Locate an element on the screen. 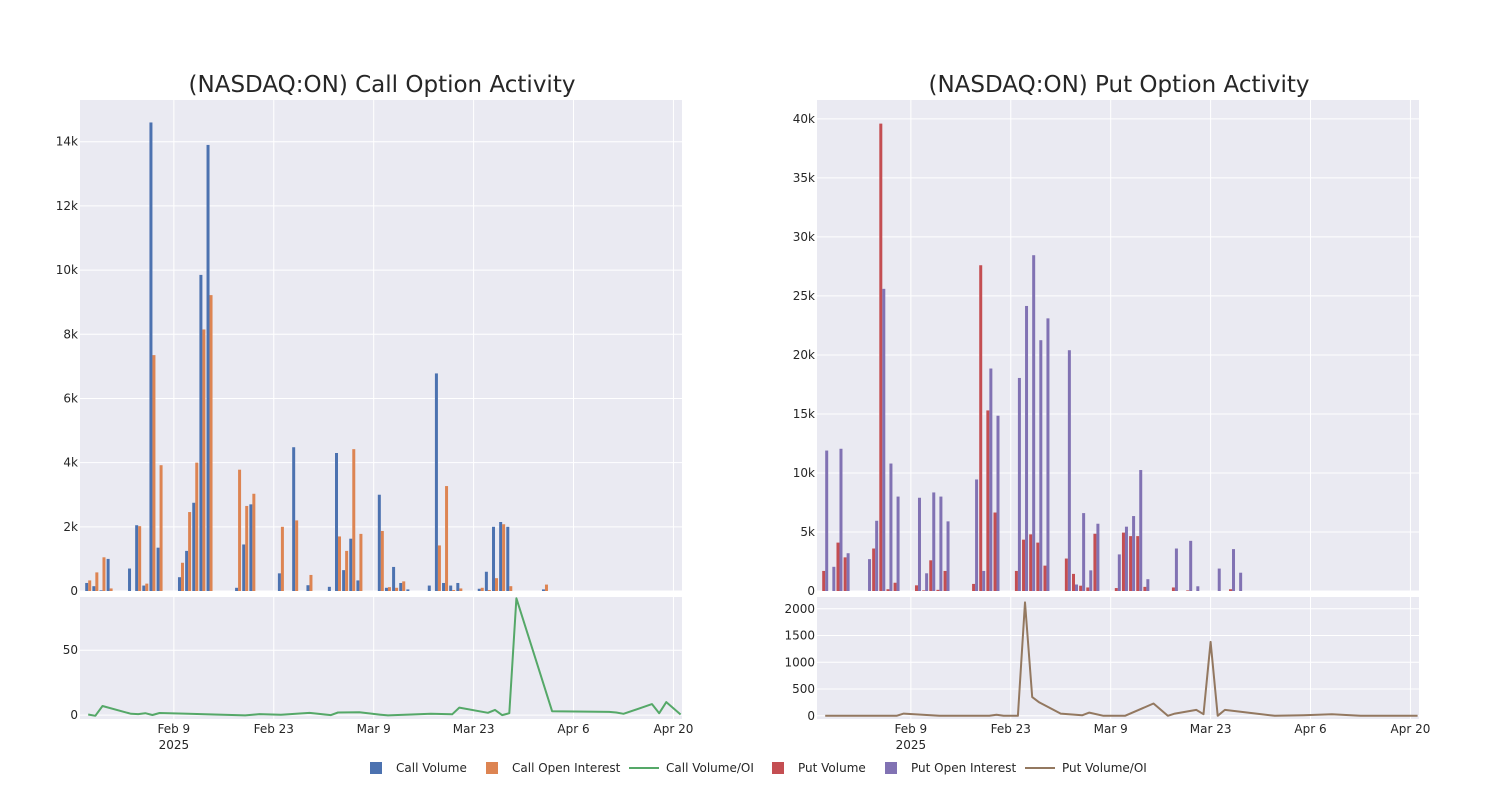 The width and height of the screenshot is (1500, 804). call-x-tick-label: Apr 6 is located at coordinates (573, 729).